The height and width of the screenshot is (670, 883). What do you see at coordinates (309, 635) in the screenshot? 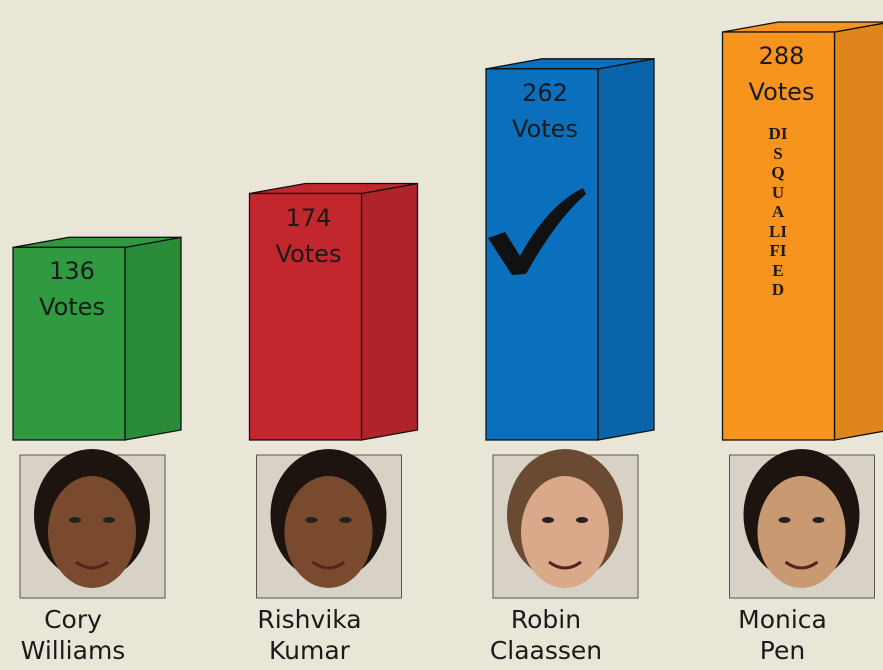
I see `category-label: Rishvika Kumar` at bounding box center [309, 635].